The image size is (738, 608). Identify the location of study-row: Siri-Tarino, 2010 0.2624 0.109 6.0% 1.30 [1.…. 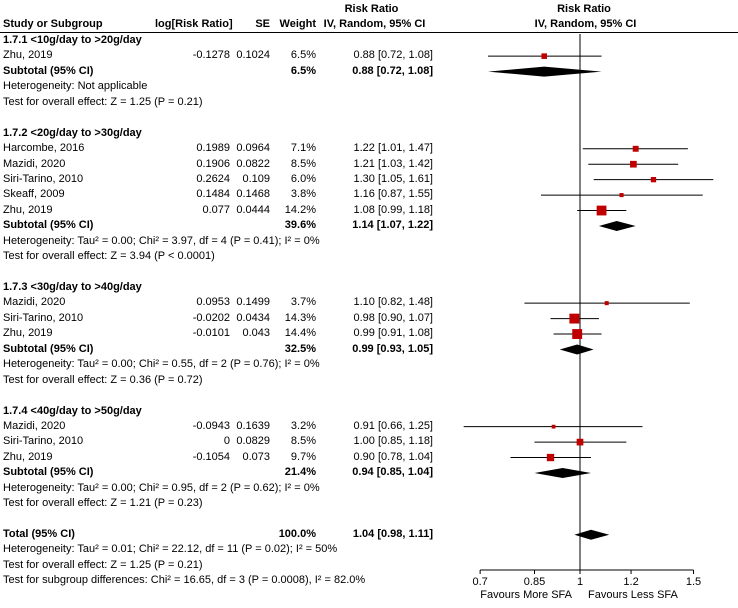
(369, 179).